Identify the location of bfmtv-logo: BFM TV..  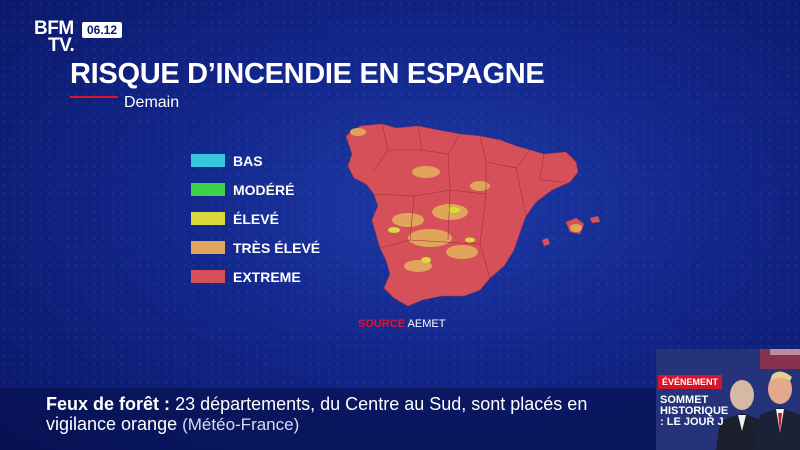
(54, 37).